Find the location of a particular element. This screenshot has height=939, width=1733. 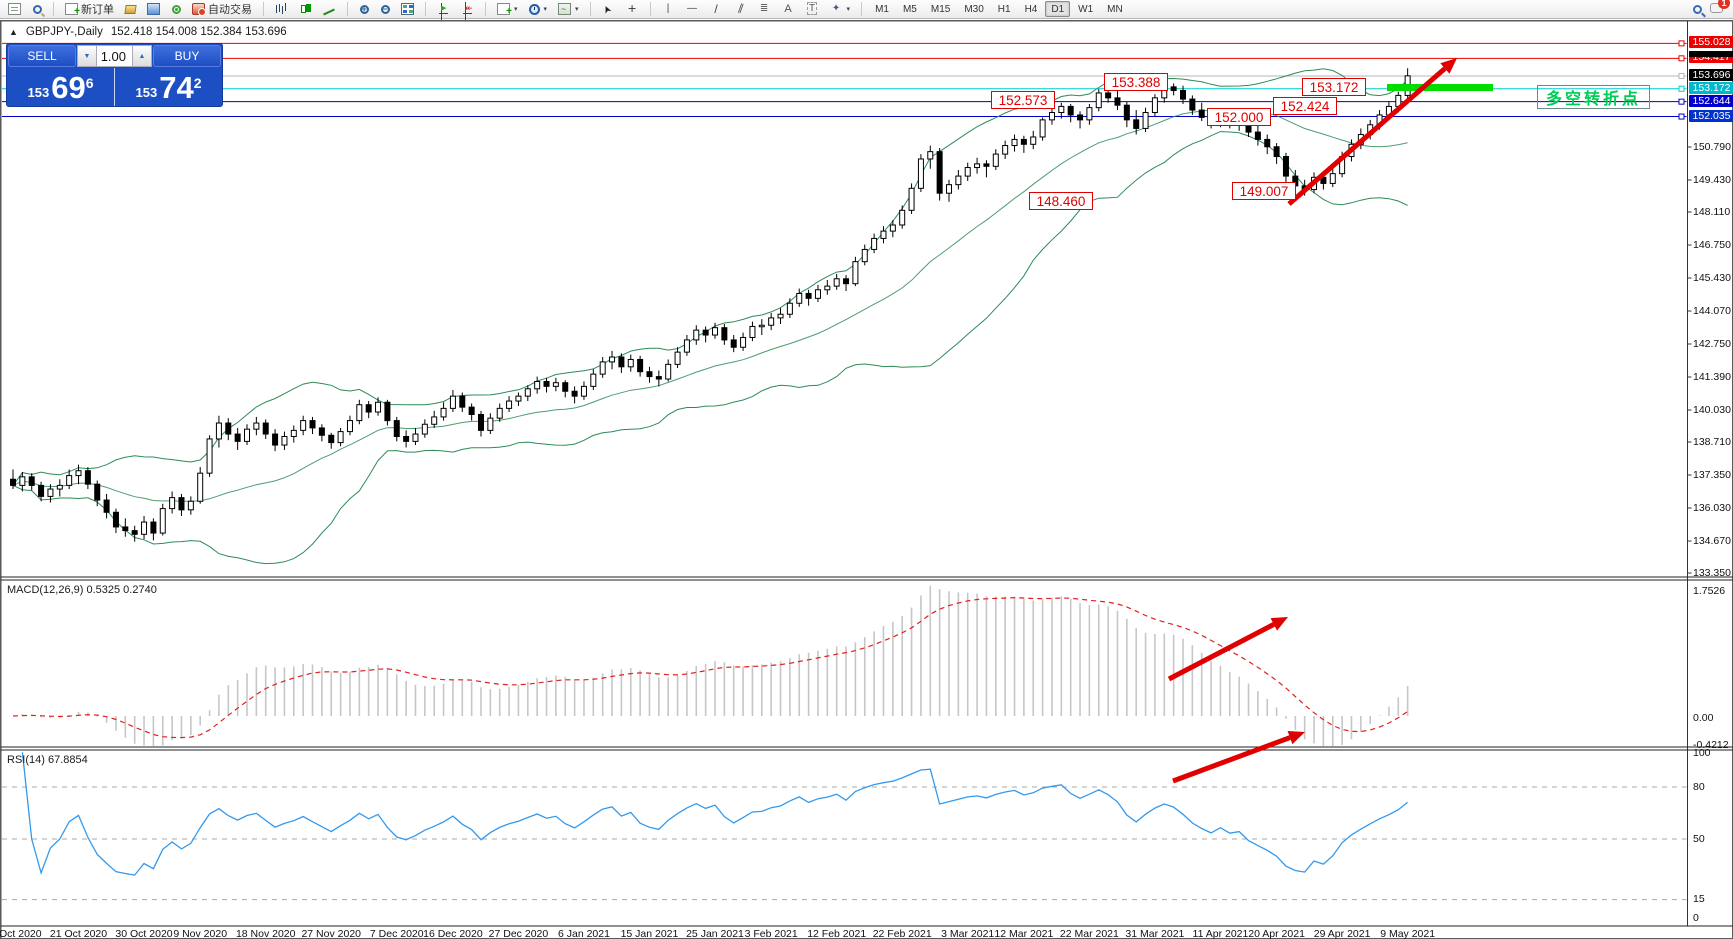

price-annotation-box: 148.460 is located at coordinates (1061, 201).